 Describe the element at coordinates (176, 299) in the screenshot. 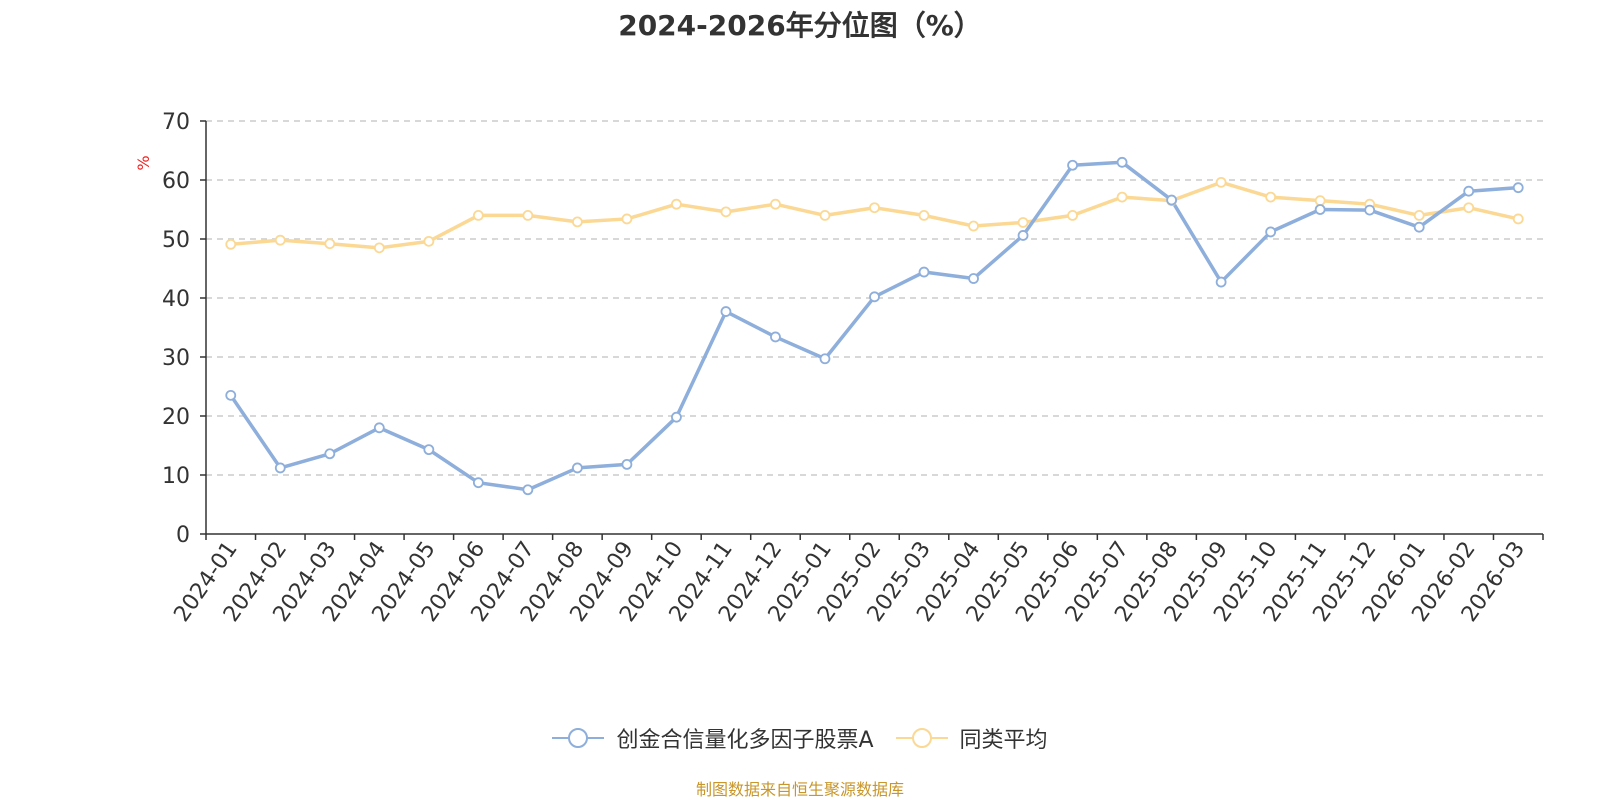

I see `y-tick-label: 40` at that location.